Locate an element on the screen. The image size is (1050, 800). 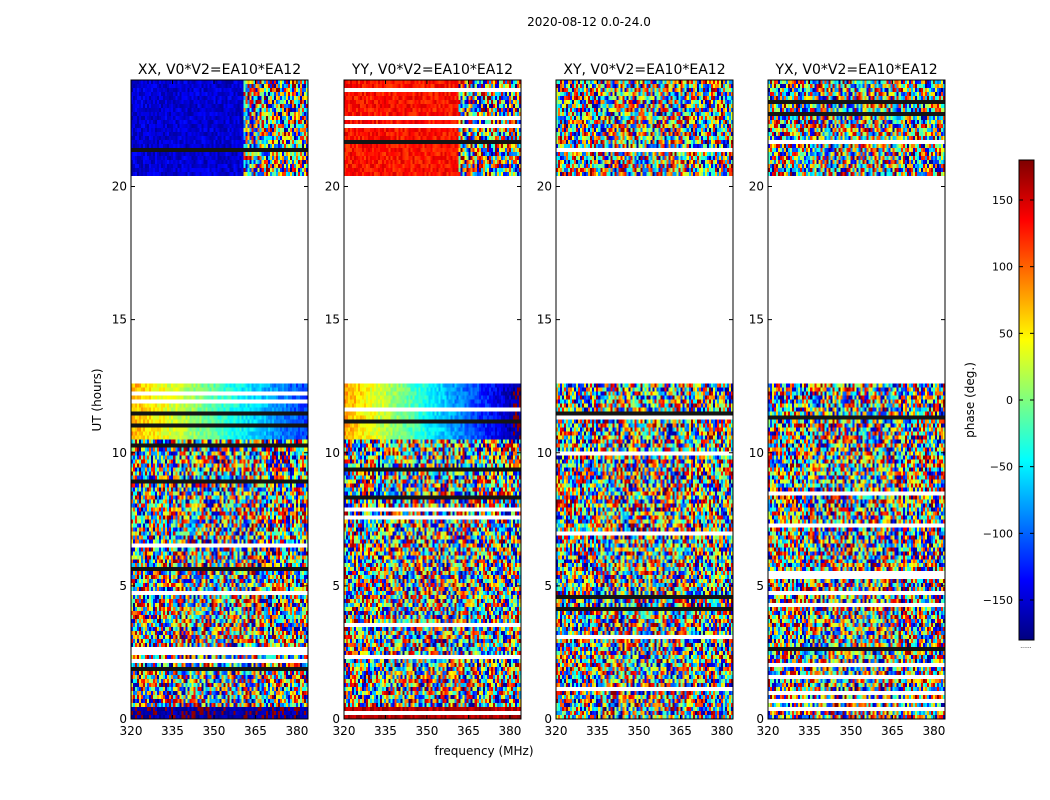
phase-waterfall-yy is located at coordinates (432, 399).